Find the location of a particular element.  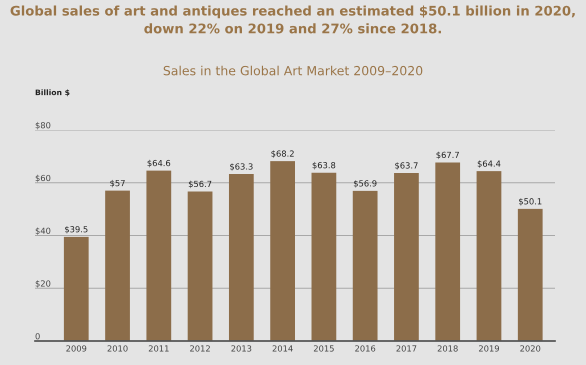

x-tick-label: 2018 is located at coordinates (448, 348).